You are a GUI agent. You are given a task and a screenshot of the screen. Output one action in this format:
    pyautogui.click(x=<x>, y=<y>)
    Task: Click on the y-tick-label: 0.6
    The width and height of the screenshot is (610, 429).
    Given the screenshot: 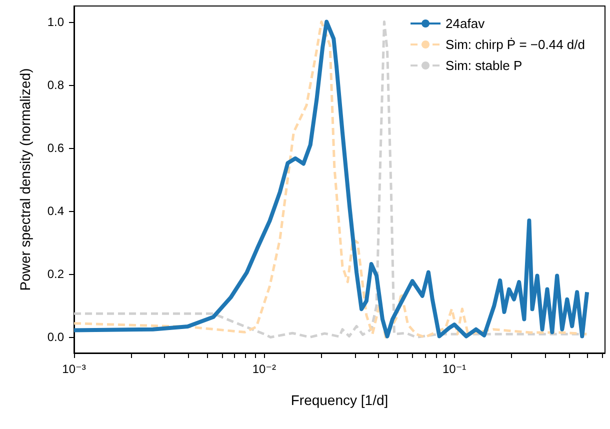 What is the action you would take?
    pyautogui.click(x=55, y=147)
    